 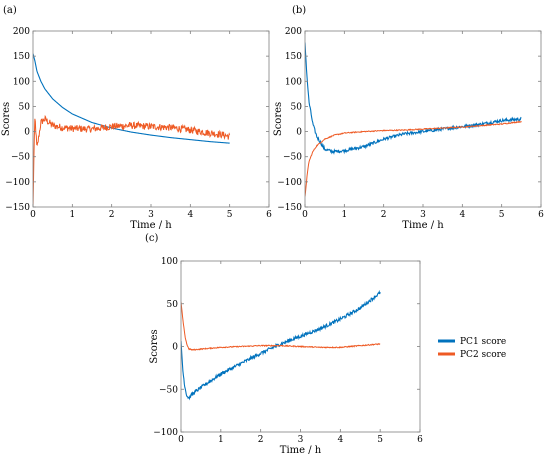 I want to click on legend-label: PC1 score, so click(x=483, y=342).